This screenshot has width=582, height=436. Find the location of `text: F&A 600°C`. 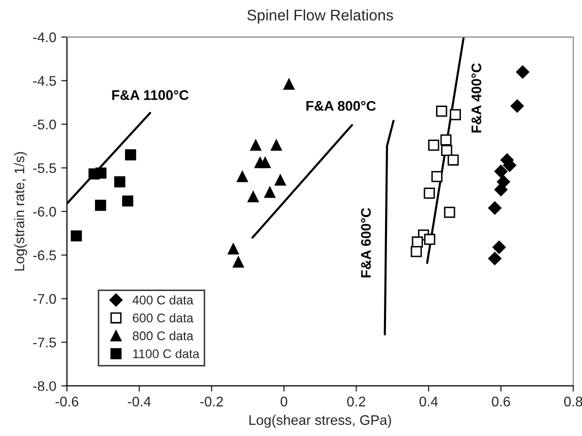

text: F&A 600°C is located at coordinates (366, 243).